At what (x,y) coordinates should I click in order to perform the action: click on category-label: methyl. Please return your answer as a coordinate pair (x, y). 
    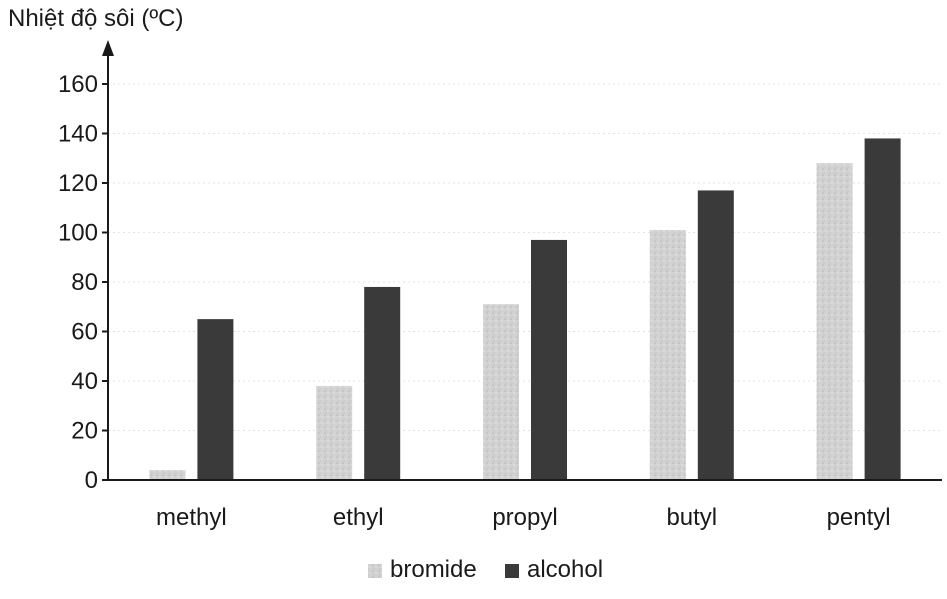
    Looking at the image, I should click on (191, 517).